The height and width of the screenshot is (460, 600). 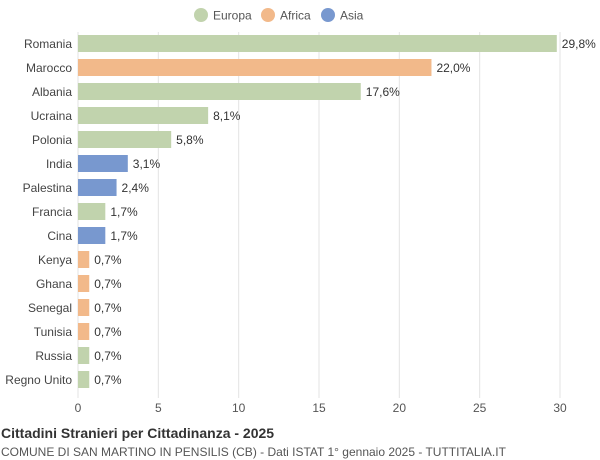 I want to click on bar-regno-unito, so click(x=84, y=379).